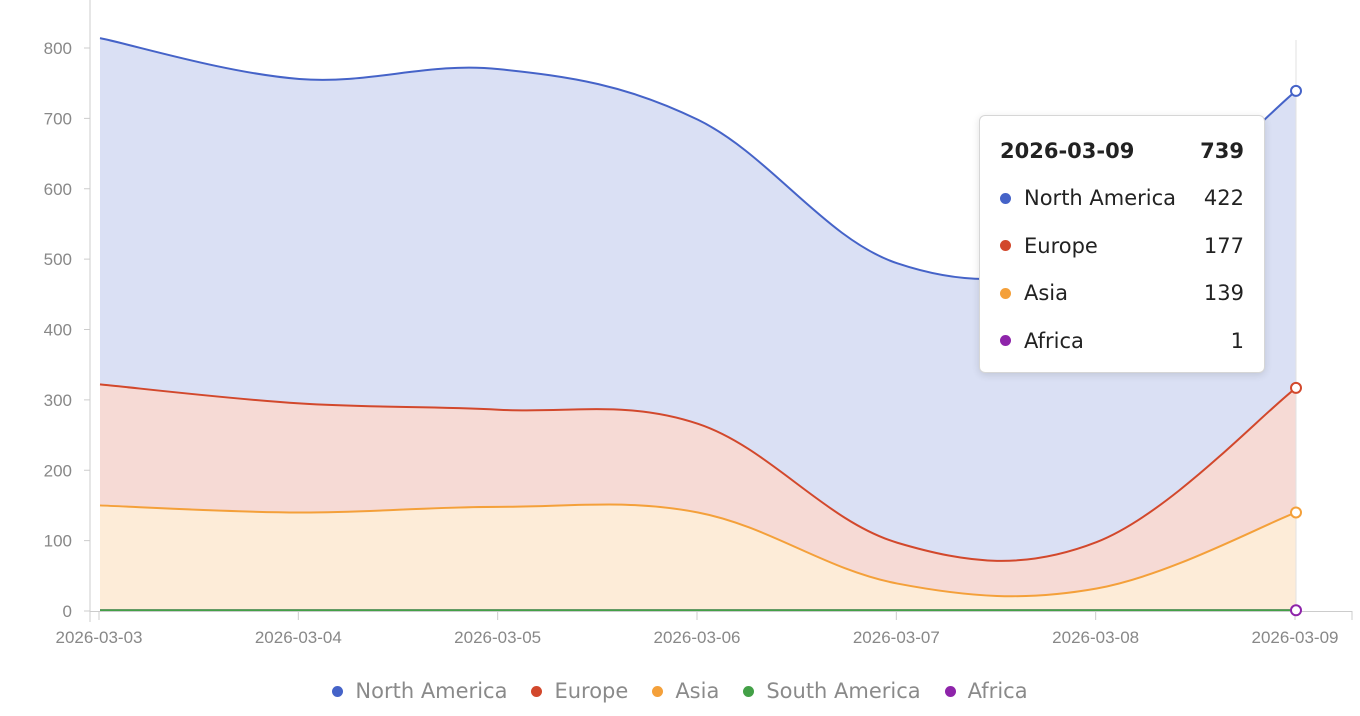 The height and width of the screenshot is (716, 1360). Describe the element at coordinates (1295, 637) in the screenshot. I see `x-tick-label: 2026-03-09` at that location.